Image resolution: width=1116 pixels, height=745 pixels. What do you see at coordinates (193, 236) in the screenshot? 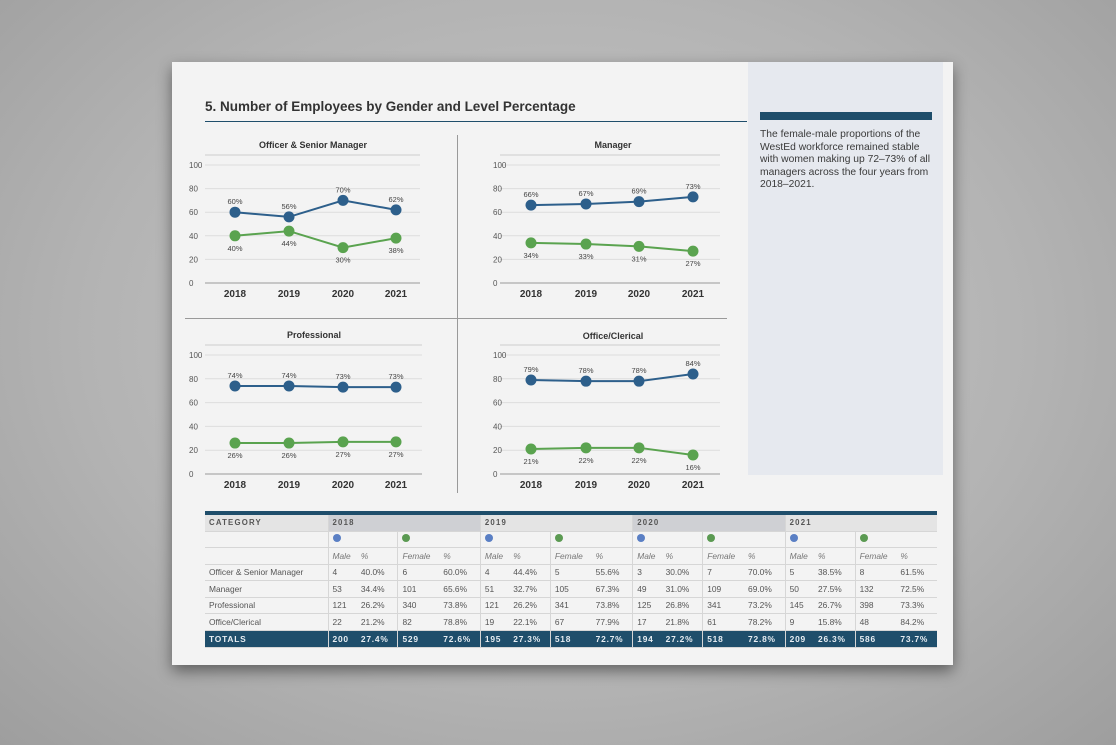
I see `y-tick-label: 40` at bounding box center [193, 236].